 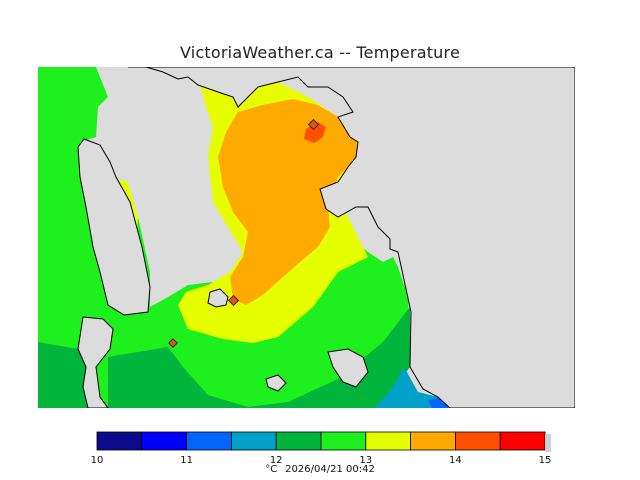 I want to click on legend-tick-label: 15, so click(x=545, y=460).